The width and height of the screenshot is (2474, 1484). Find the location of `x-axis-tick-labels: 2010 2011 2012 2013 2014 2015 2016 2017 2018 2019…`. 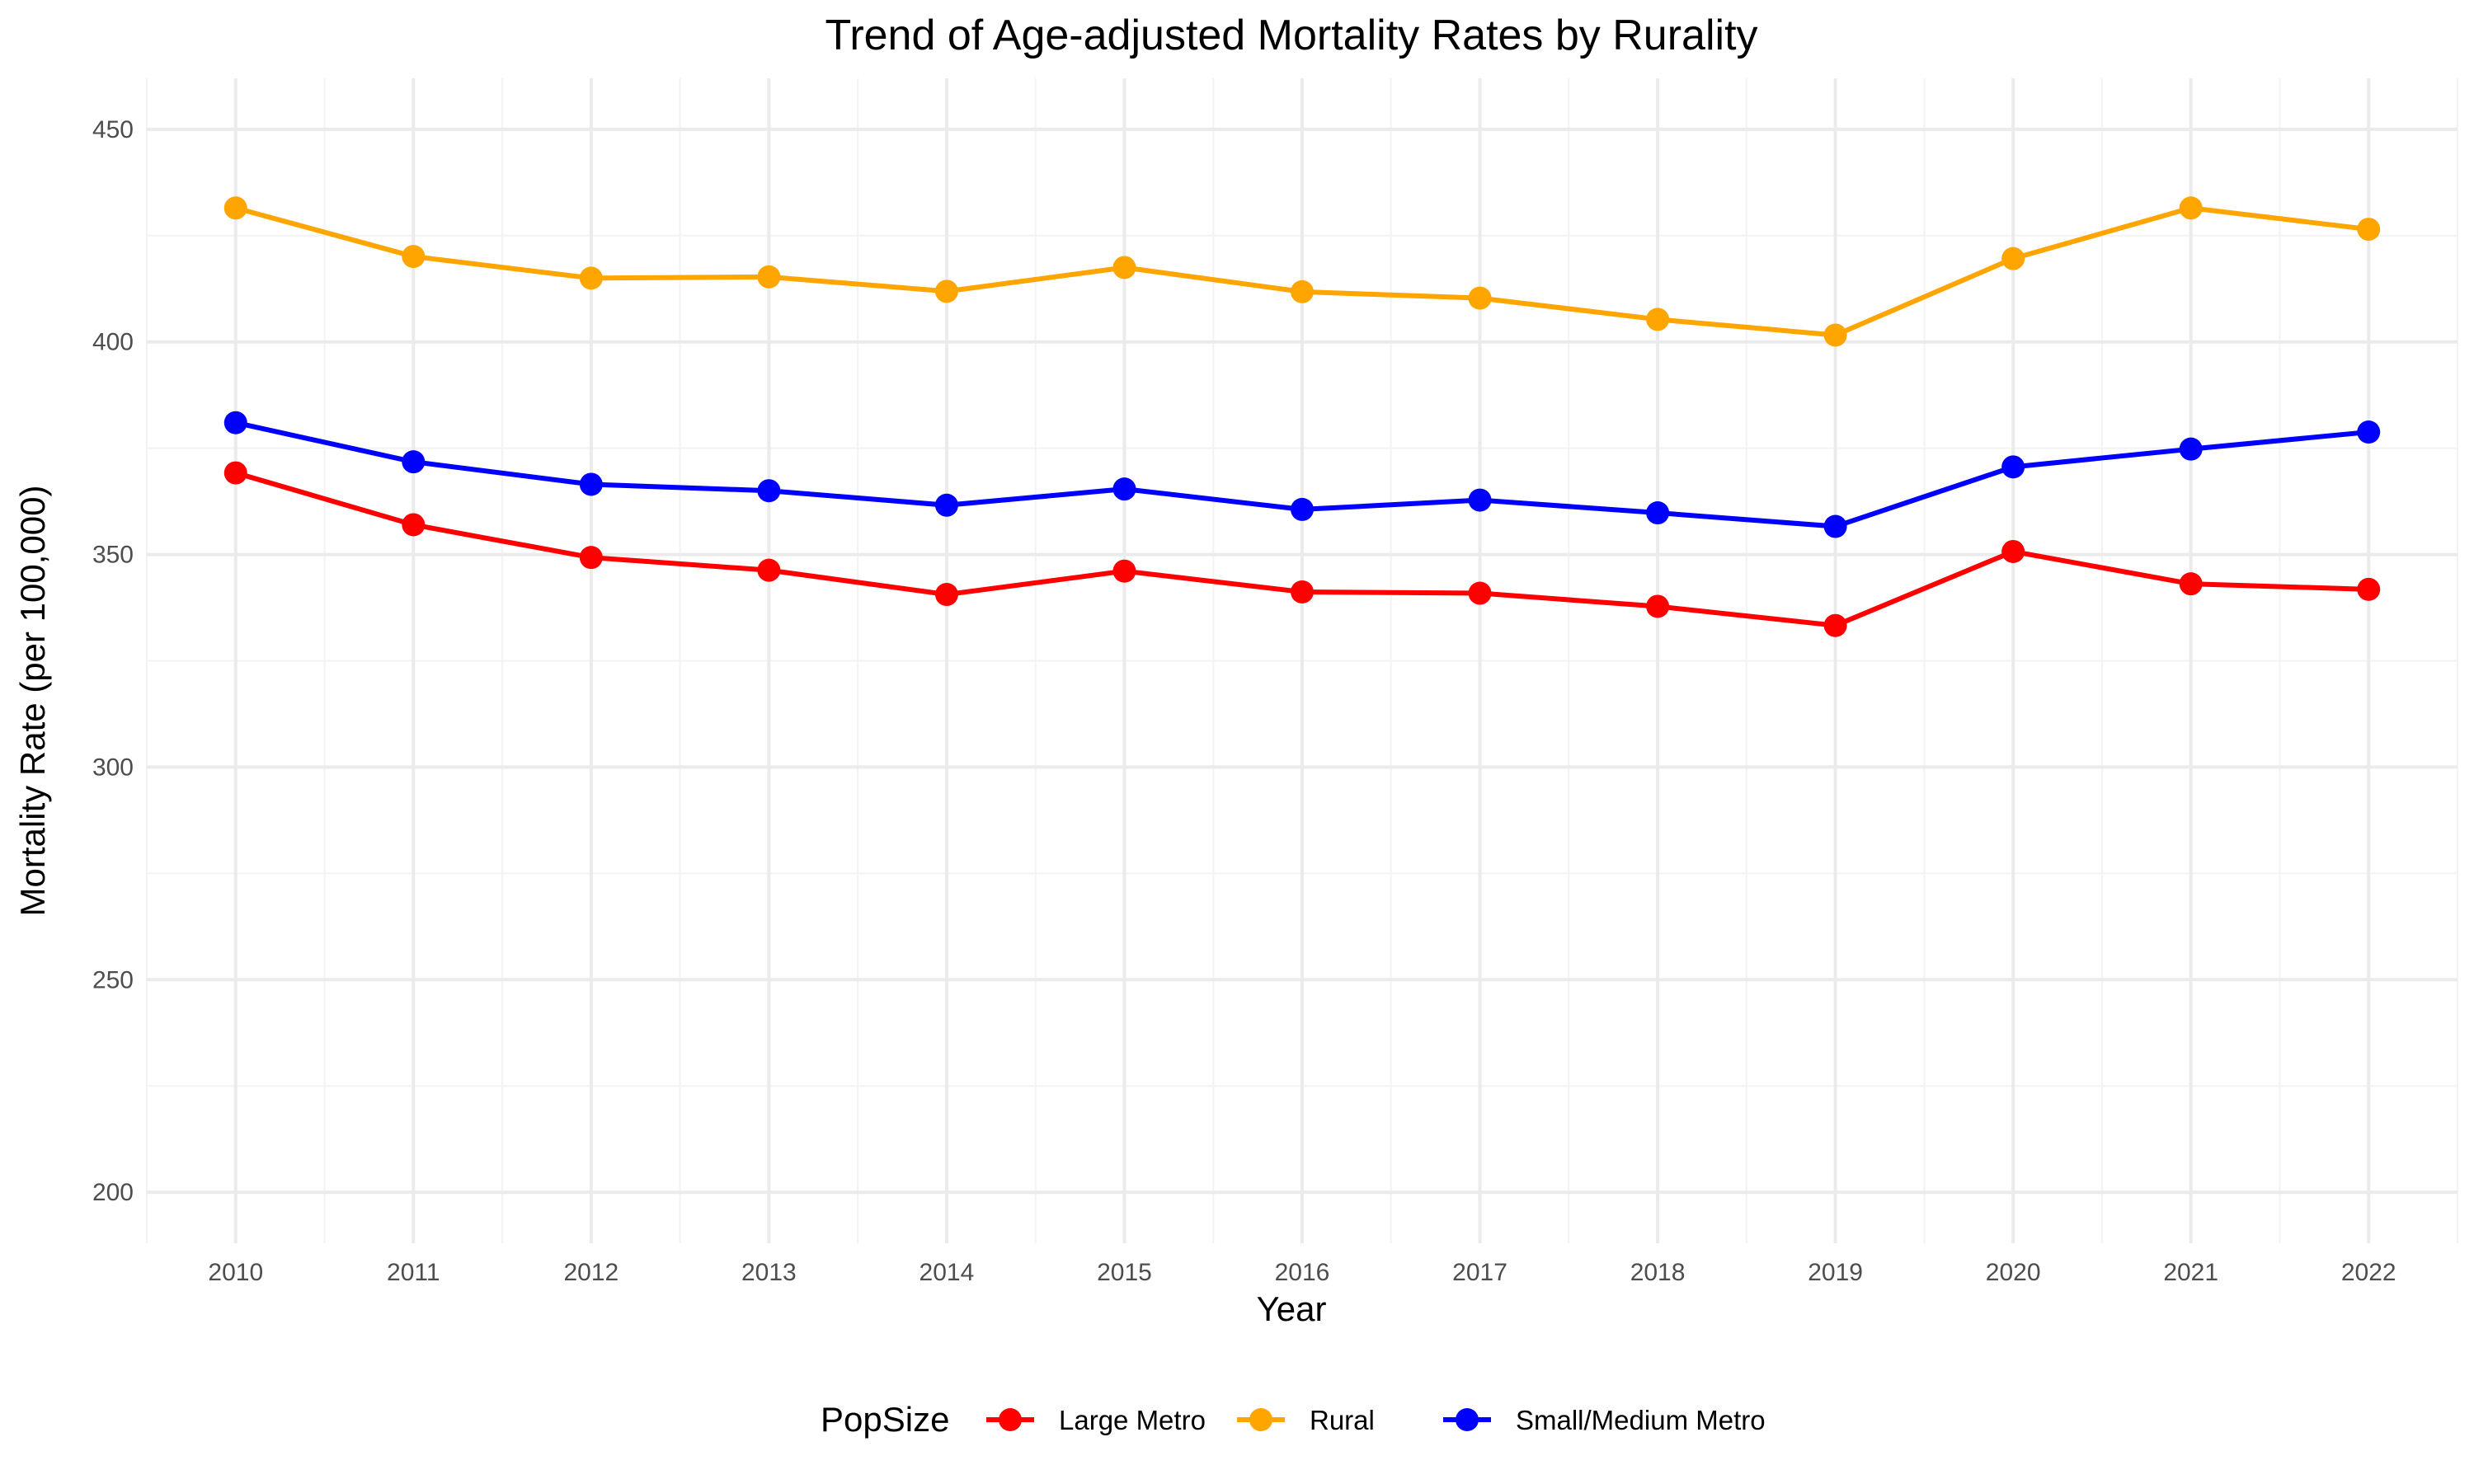

x-axis-tick-labels: 2010 2011 2012 2013 2014 2015 2016 2017 2018 2019… is located at coordinates (1302, 1272).